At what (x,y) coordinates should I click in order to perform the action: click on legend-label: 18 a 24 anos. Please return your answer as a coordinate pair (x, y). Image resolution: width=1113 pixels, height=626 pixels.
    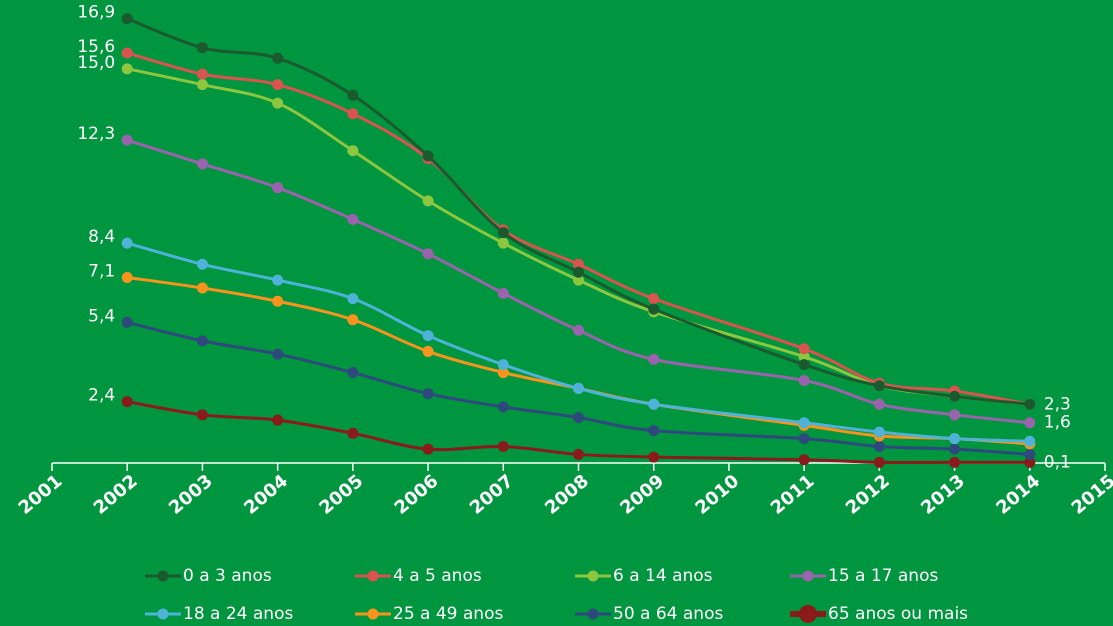
    Looking at the image, I should click on (238, 614).